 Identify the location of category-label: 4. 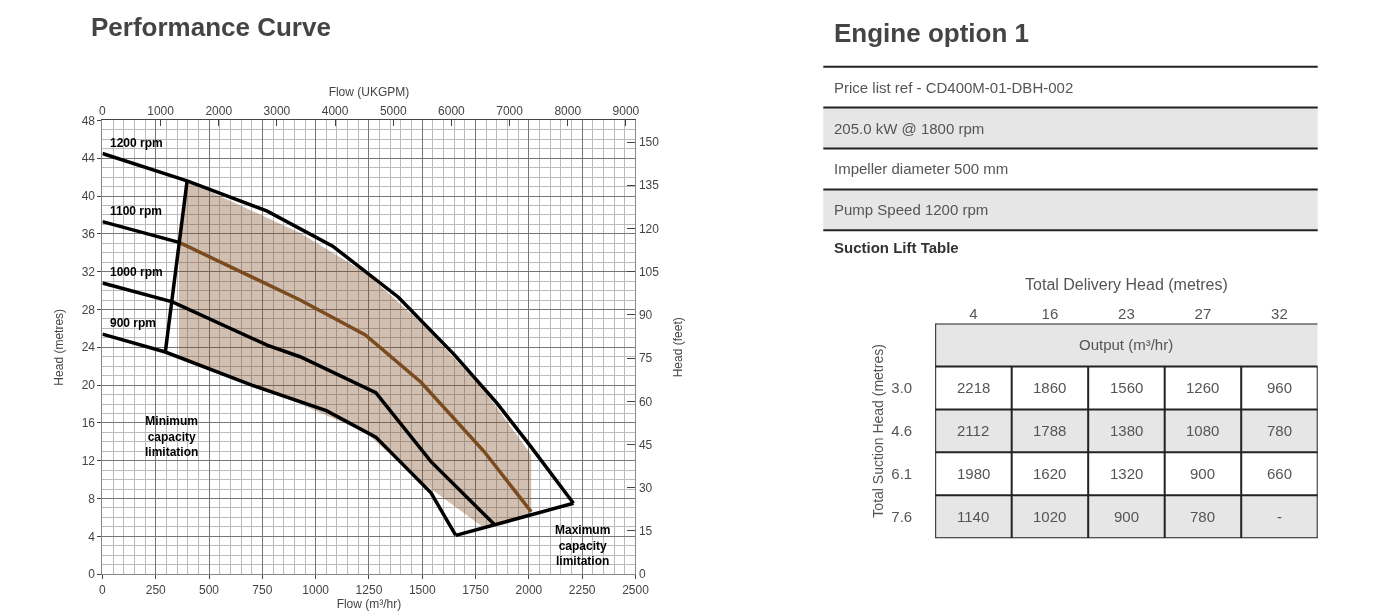
(973, 314).